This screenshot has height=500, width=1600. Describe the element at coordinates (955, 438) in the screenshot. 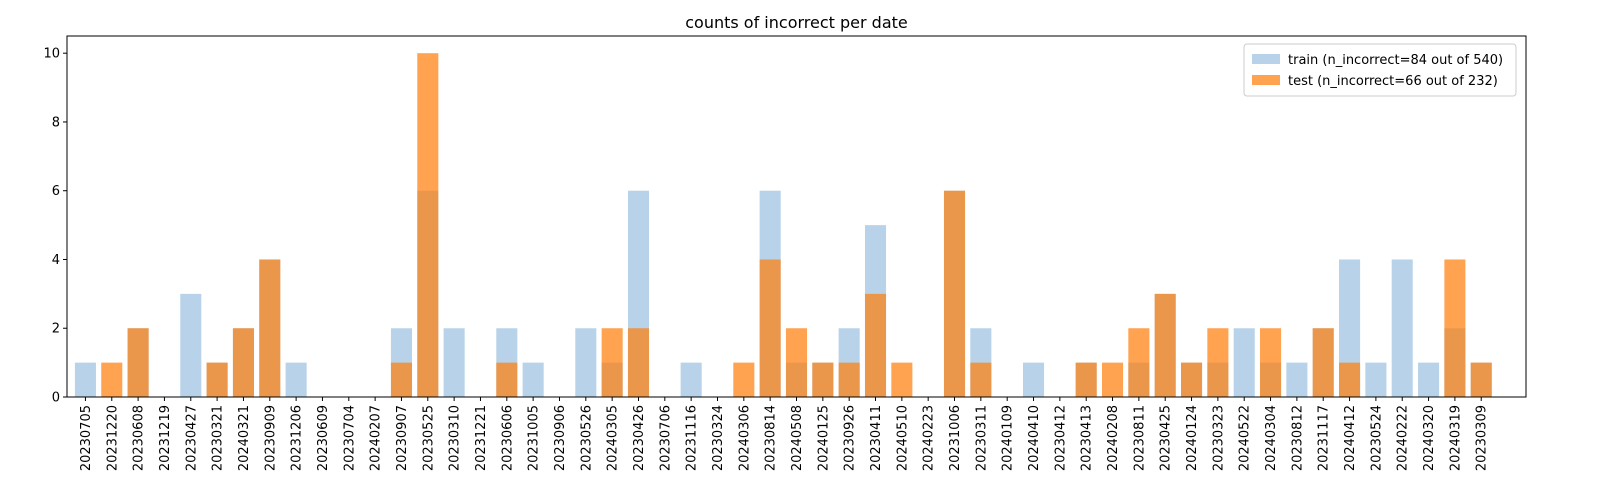

I see `x-tick-label: 20231006` at that location.